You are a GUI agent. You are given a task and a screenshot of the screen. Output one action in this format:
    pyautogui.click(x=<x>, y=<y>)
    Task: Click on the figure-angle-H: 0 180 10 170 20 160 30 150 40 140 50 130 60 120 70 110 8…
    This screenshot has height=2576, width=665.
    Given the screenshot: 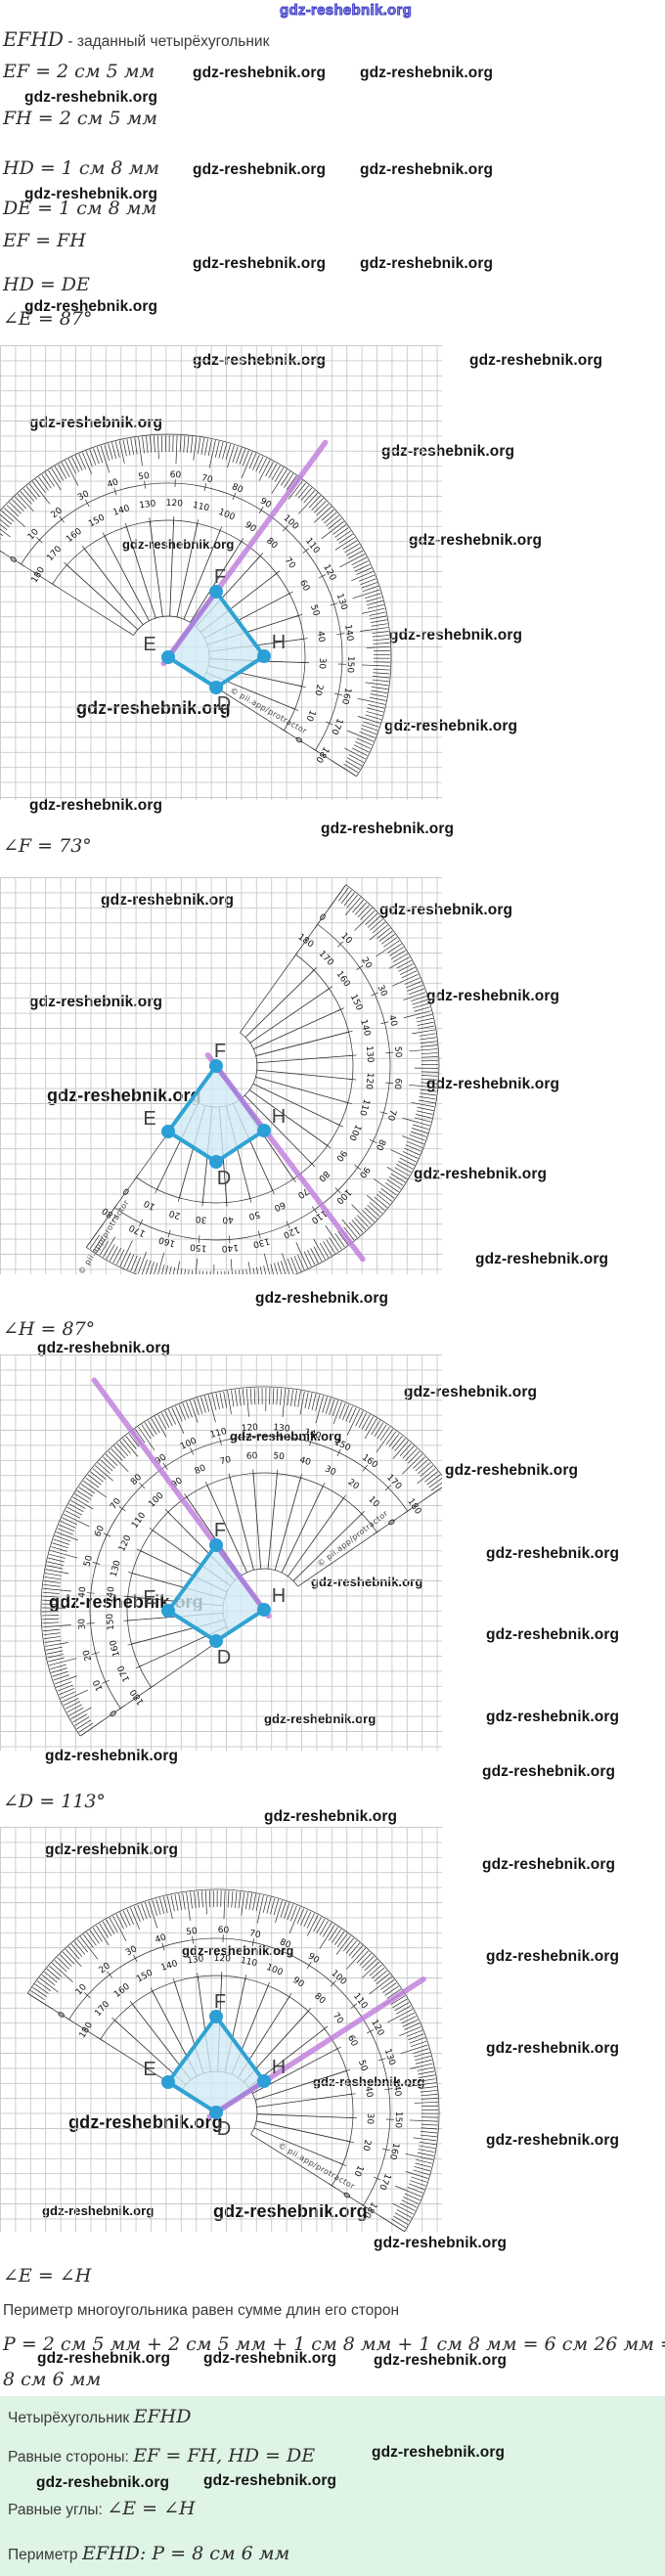 What is the action you would take?
    pyautogui.click(x=221, y=1553)
    